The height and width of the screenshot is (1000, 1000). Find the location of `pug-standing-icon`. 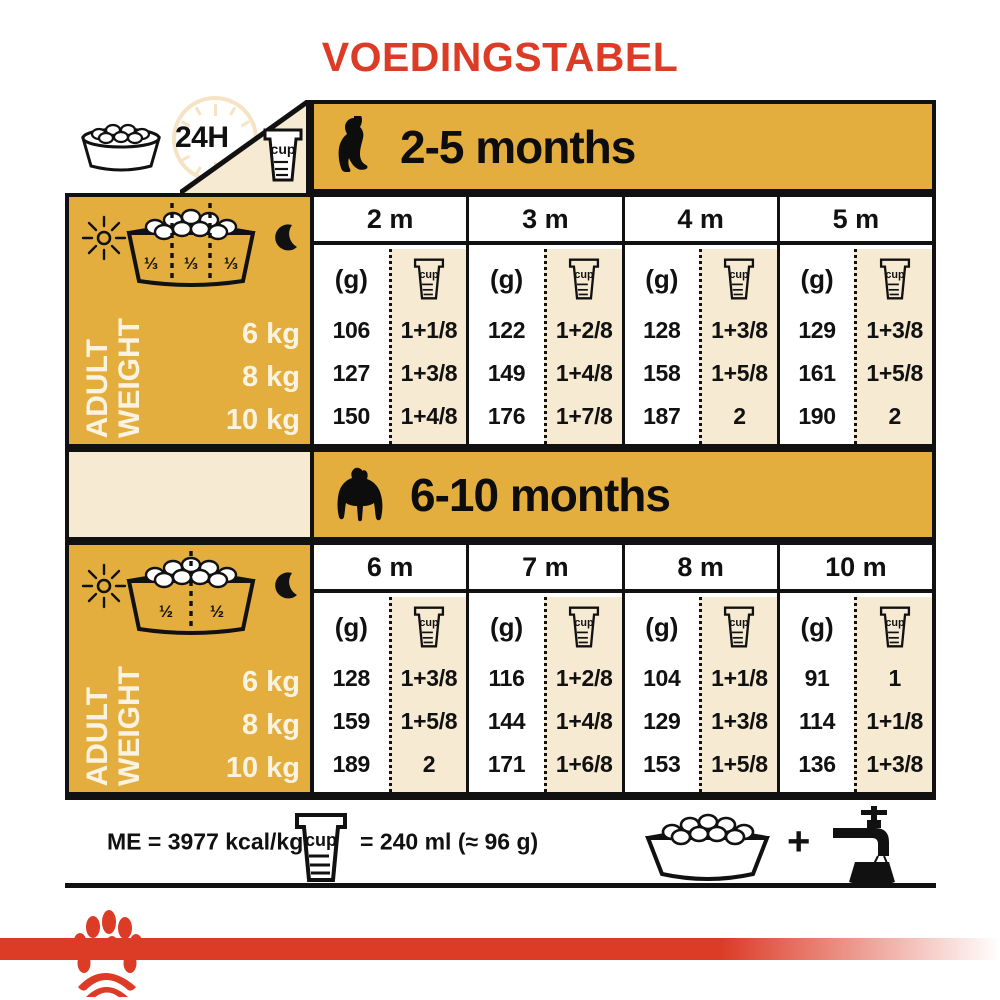

pug-standing-icon is located at coordinates (360, 494).